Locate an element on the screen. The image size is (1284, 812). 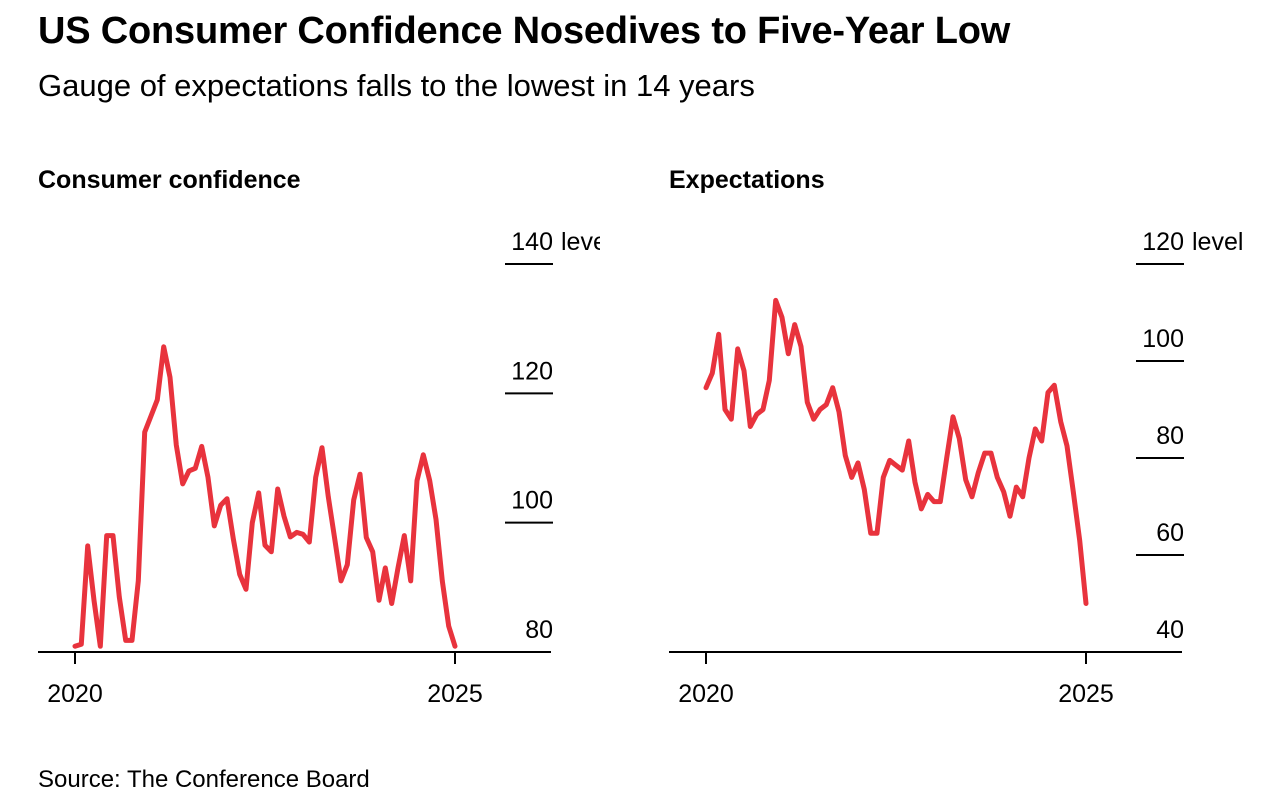
source-note: Source: The Conference Board is located at coordinates (204, 779).